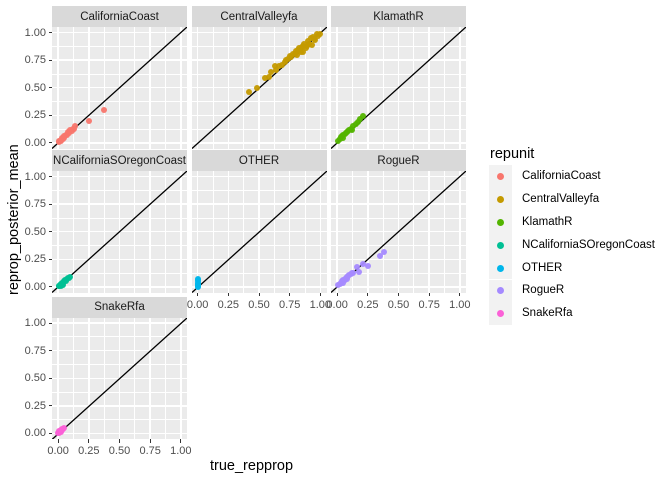 The height and width of the screenshot is (480, 672). What do you see at coordinates (547, 313) in the screenshot?
I see `legend-label-SnakeRfa: SnakeRfa` at bounding box center [547, 313].